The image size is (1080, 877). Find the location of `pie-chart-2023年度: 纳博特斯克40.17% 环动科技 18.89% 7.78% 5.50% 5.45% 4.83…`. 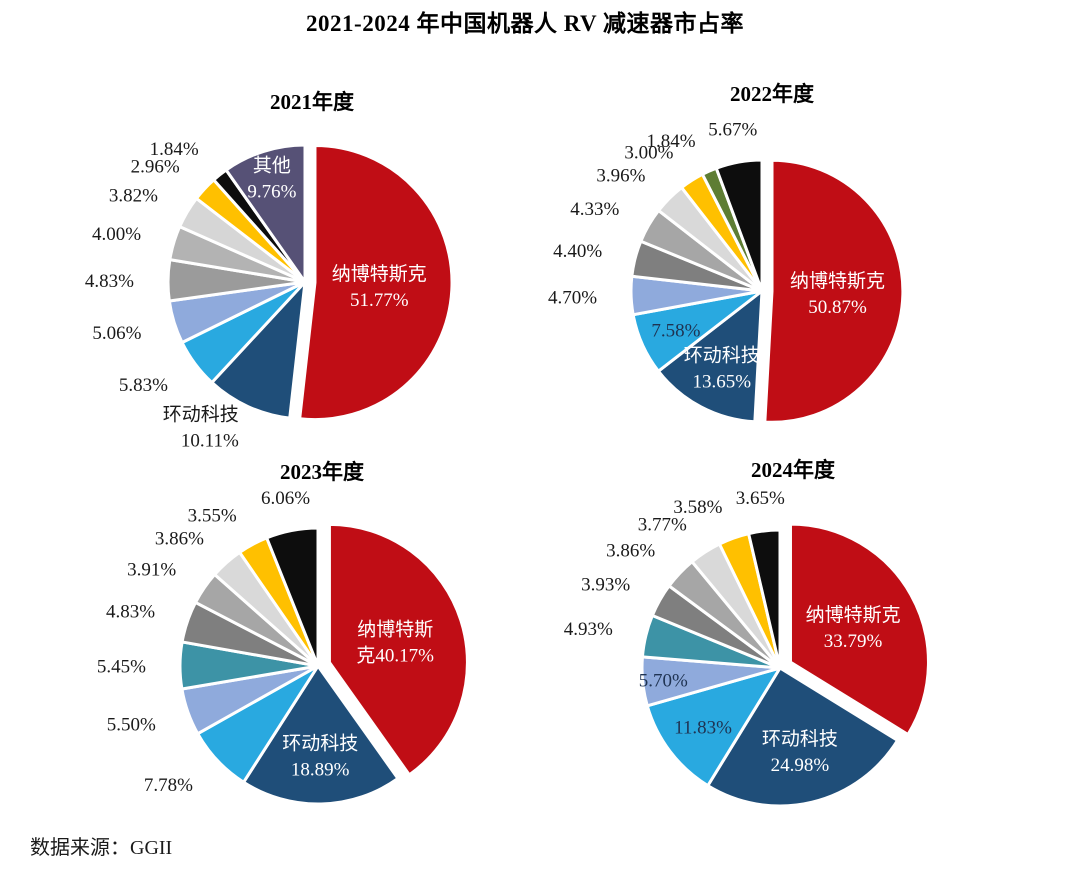

pie-chart-2023年度: 纳博特斯克40.17% 环动科技 18.89% 7.78% 5.50% 5.45% 4.83… is located at coordinates (283, 647).